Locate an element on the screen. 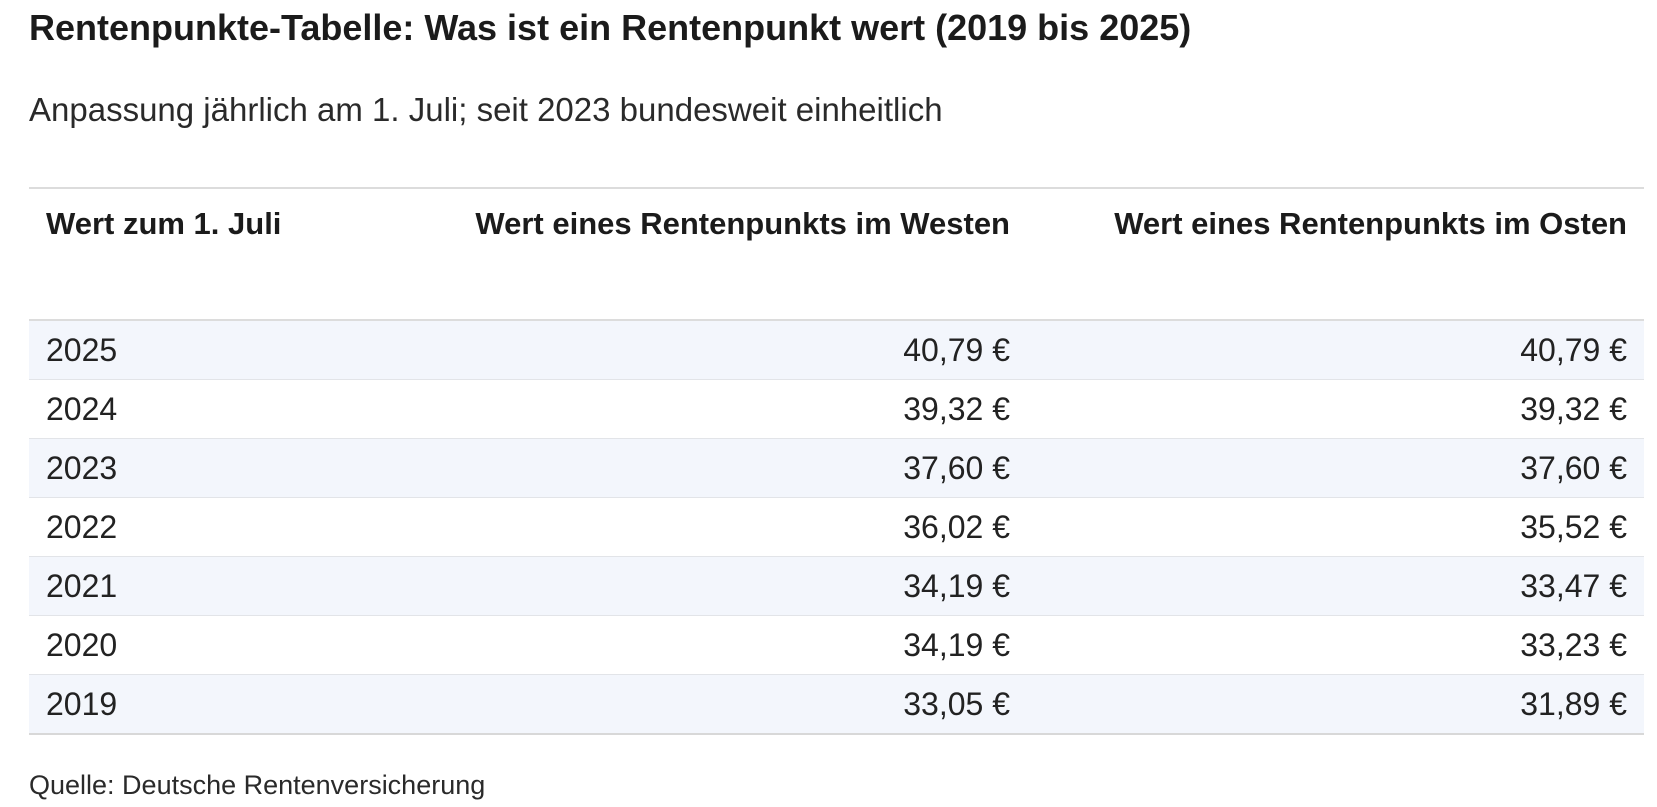 The width and height of the screenshot is (1657, 807). cell-west-value: 33,05 € is located at coordinates (738, 704).